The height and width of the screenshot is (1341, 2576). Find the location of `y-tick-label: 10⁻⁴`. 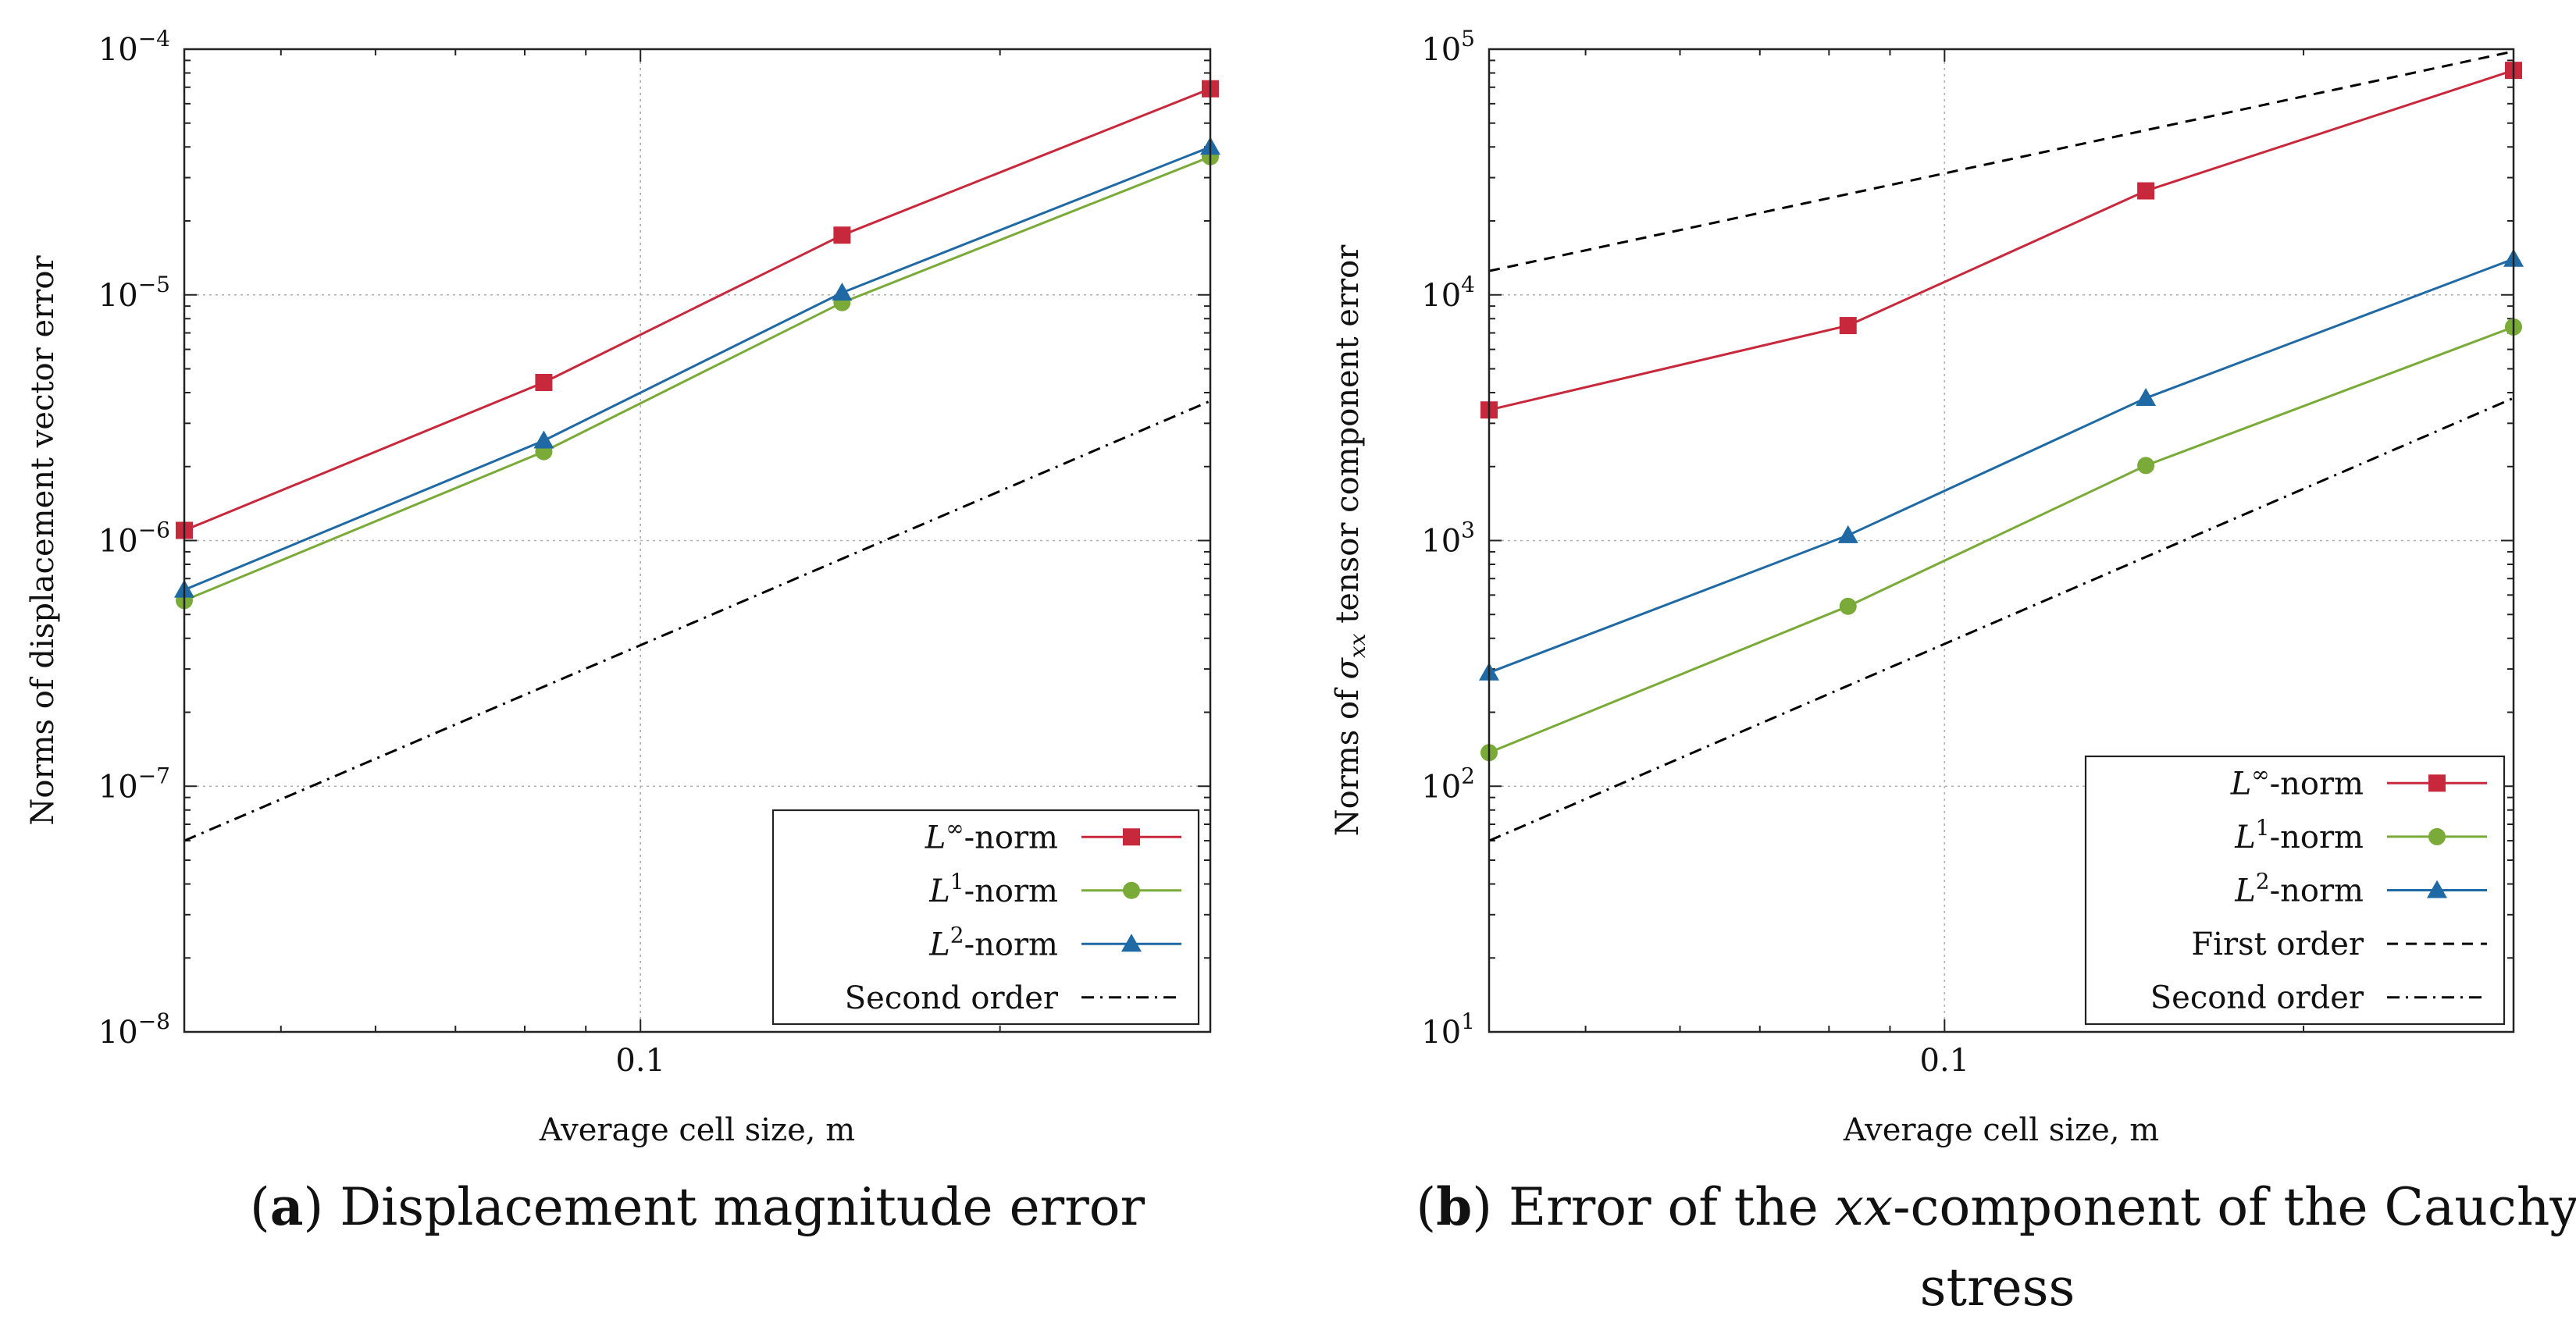

y-tick-label: 10⁻⁴ is located at coordinates (134, 47).